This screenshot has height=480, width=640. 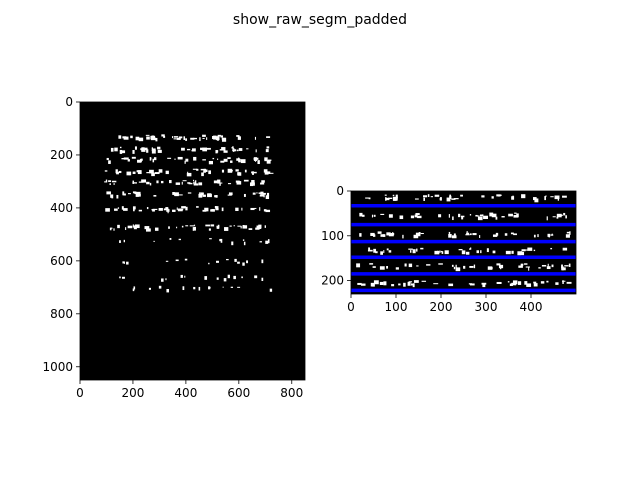 What do you see at coordinates (291, 393) in the screenshot?
I see `left-x-tick-label: 800` at bounding box center [291, 393].